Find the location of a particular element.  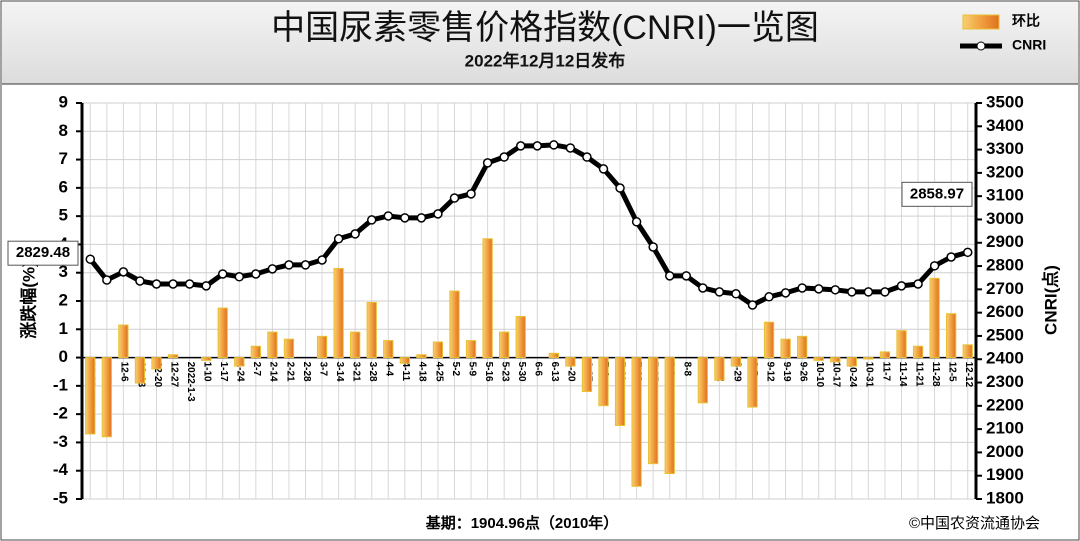

x-tick-label: 12-6 is located at coordinates (124, 372).